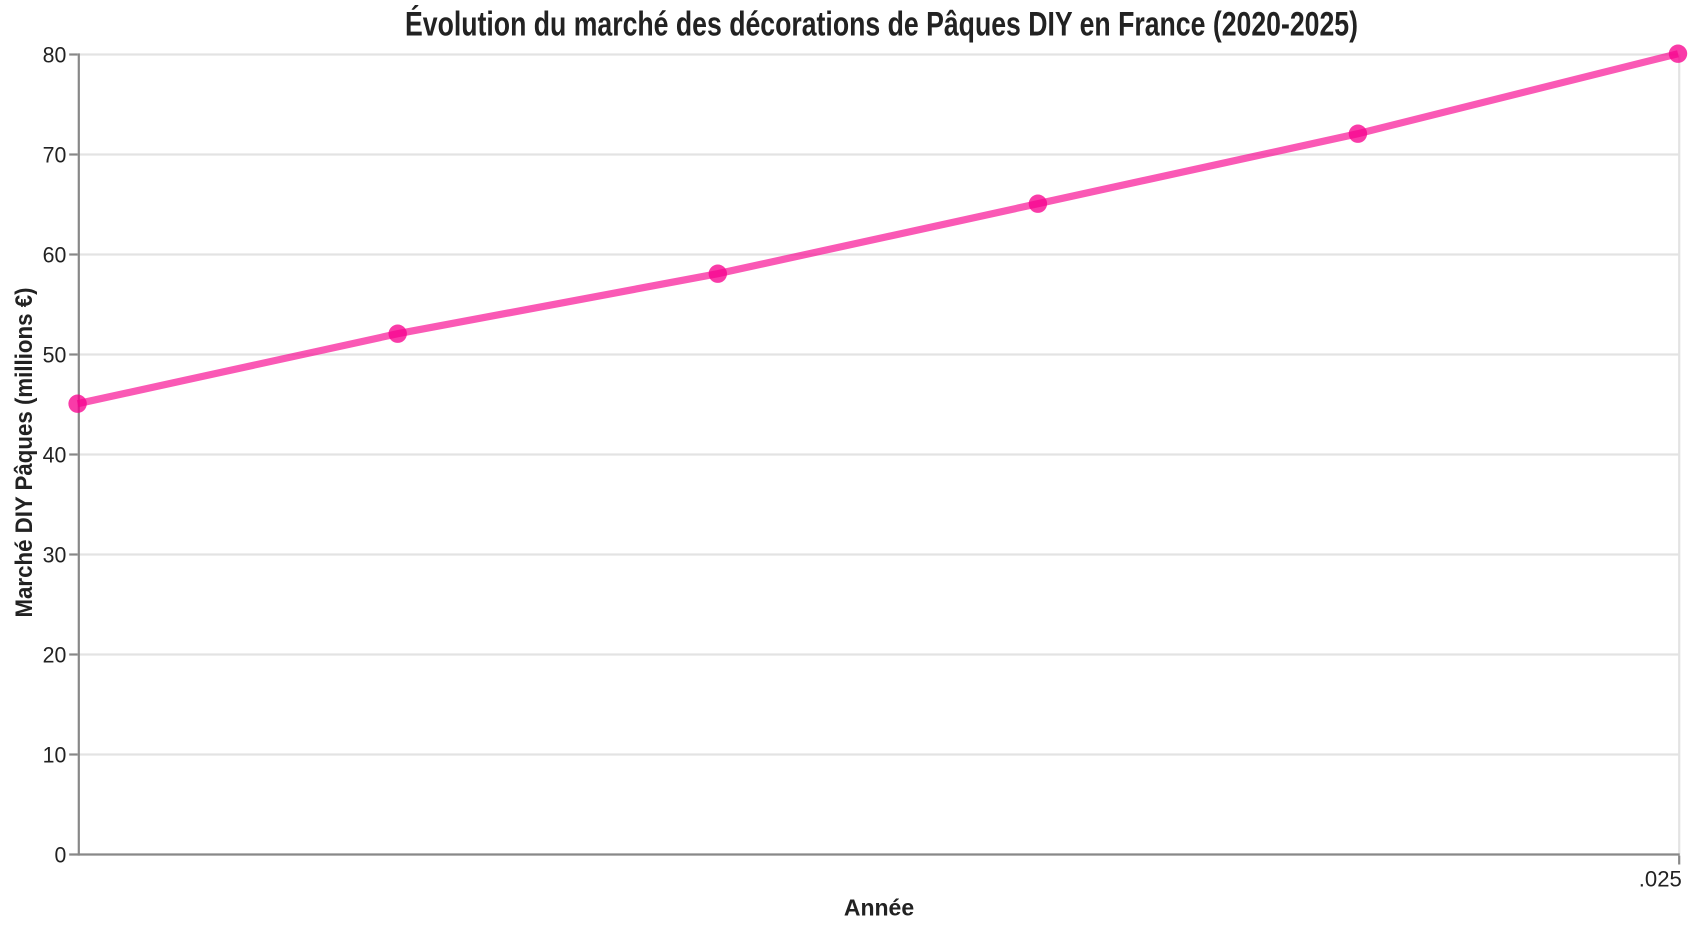 This screenshot has height=928, width=1698. Describe the element at coordinates (55, 154) in the screenshot. I see `svg-text: 70` at that location.